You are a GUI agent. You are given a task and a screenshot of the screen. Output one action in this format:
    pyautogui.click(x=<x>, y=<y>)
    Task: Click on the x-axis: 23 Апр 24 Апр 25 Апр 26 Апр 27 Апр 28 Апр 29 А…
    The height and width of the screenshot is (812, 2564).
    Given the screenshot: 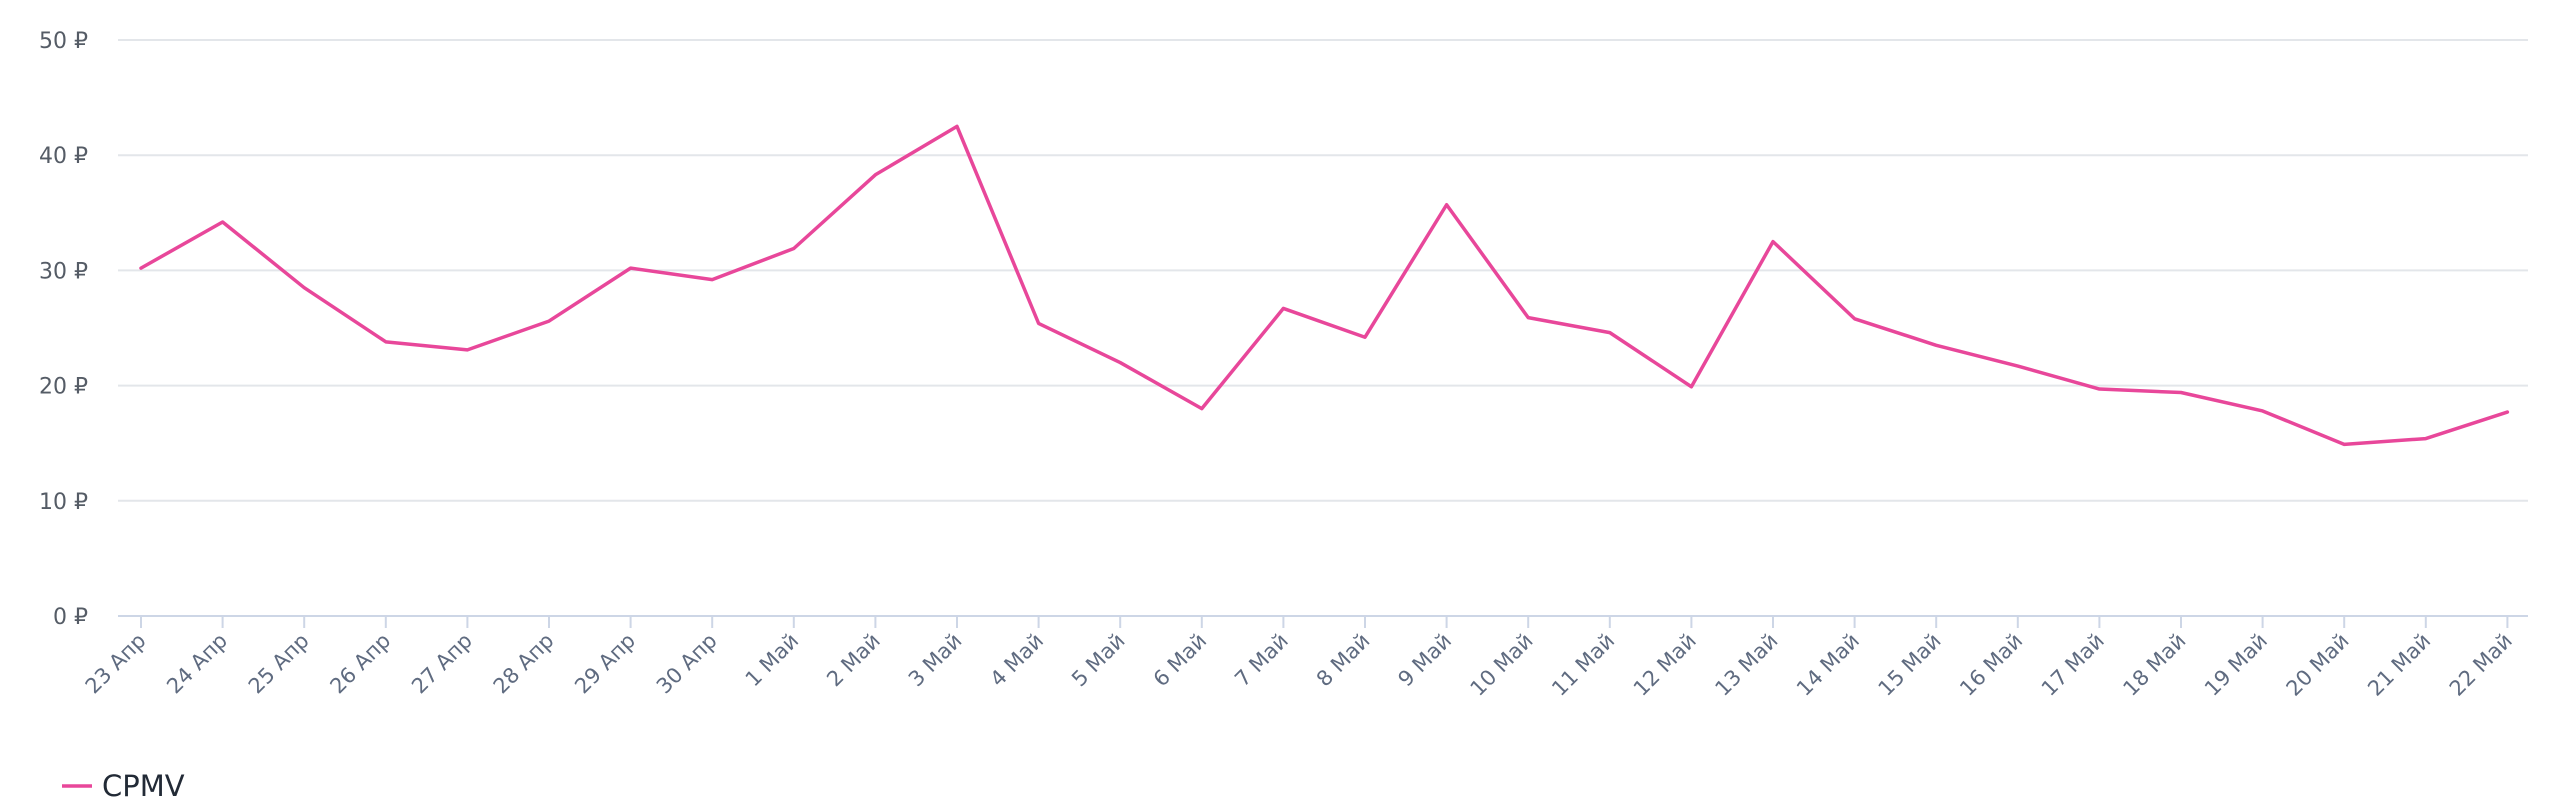 What is the action you would take?
    pyautogui.click(x=1304, y=658)
    